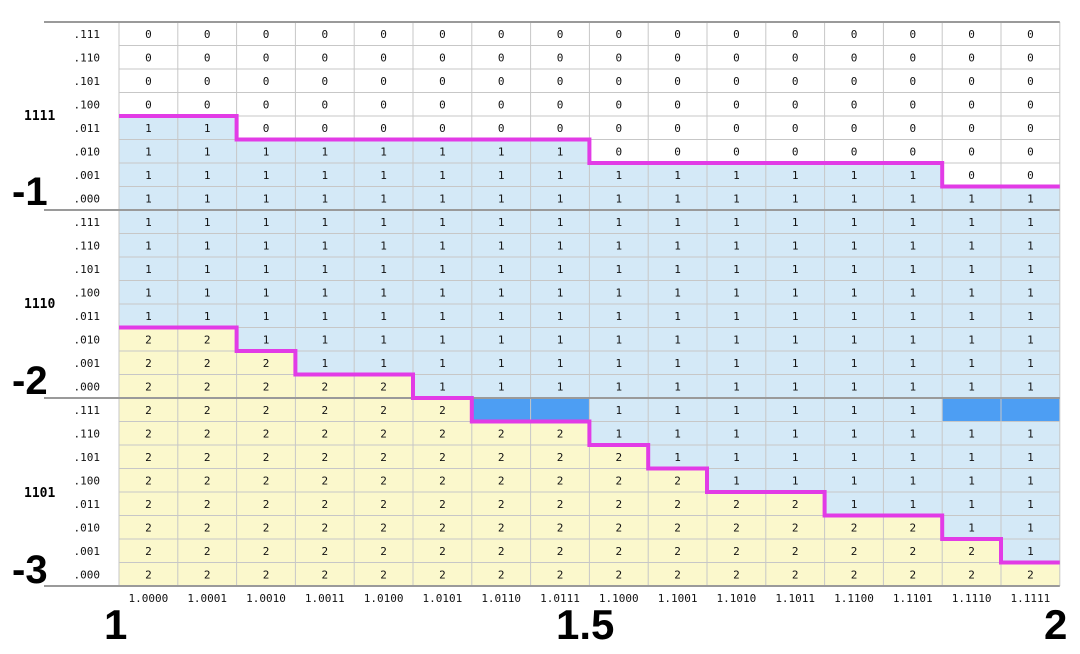 This screenshot has height=654, width=1080. What do you see at coordinates (87, 386) in the screenshot?
I see `row-suffix-label: .000` at bounding box center [87, 386].